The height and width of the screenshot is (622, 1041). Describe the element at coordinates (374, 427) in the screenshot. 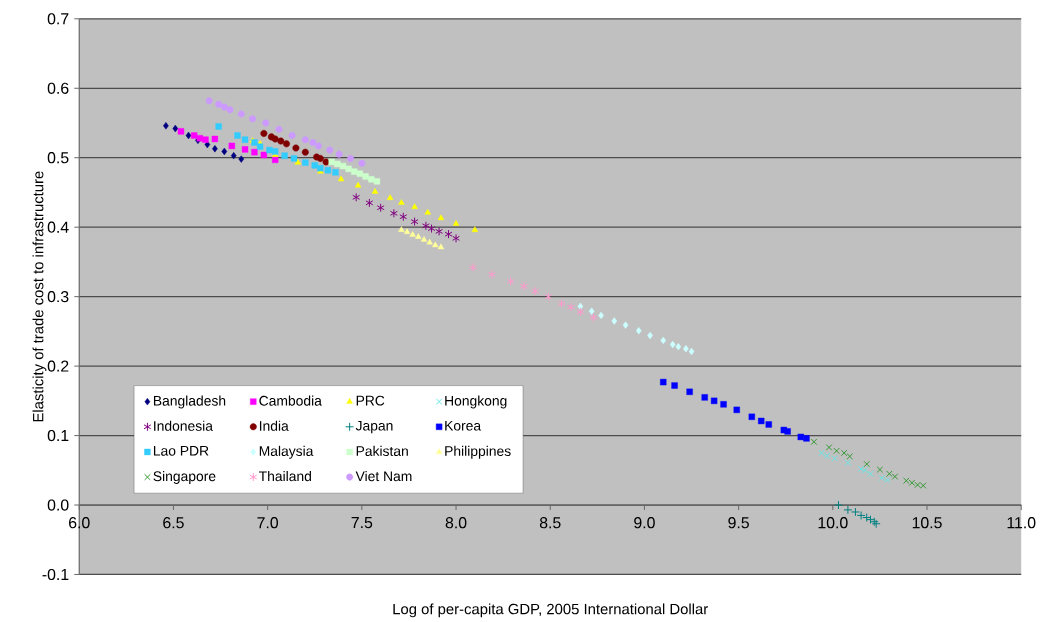

I see `legend-label: Japan` at that location.